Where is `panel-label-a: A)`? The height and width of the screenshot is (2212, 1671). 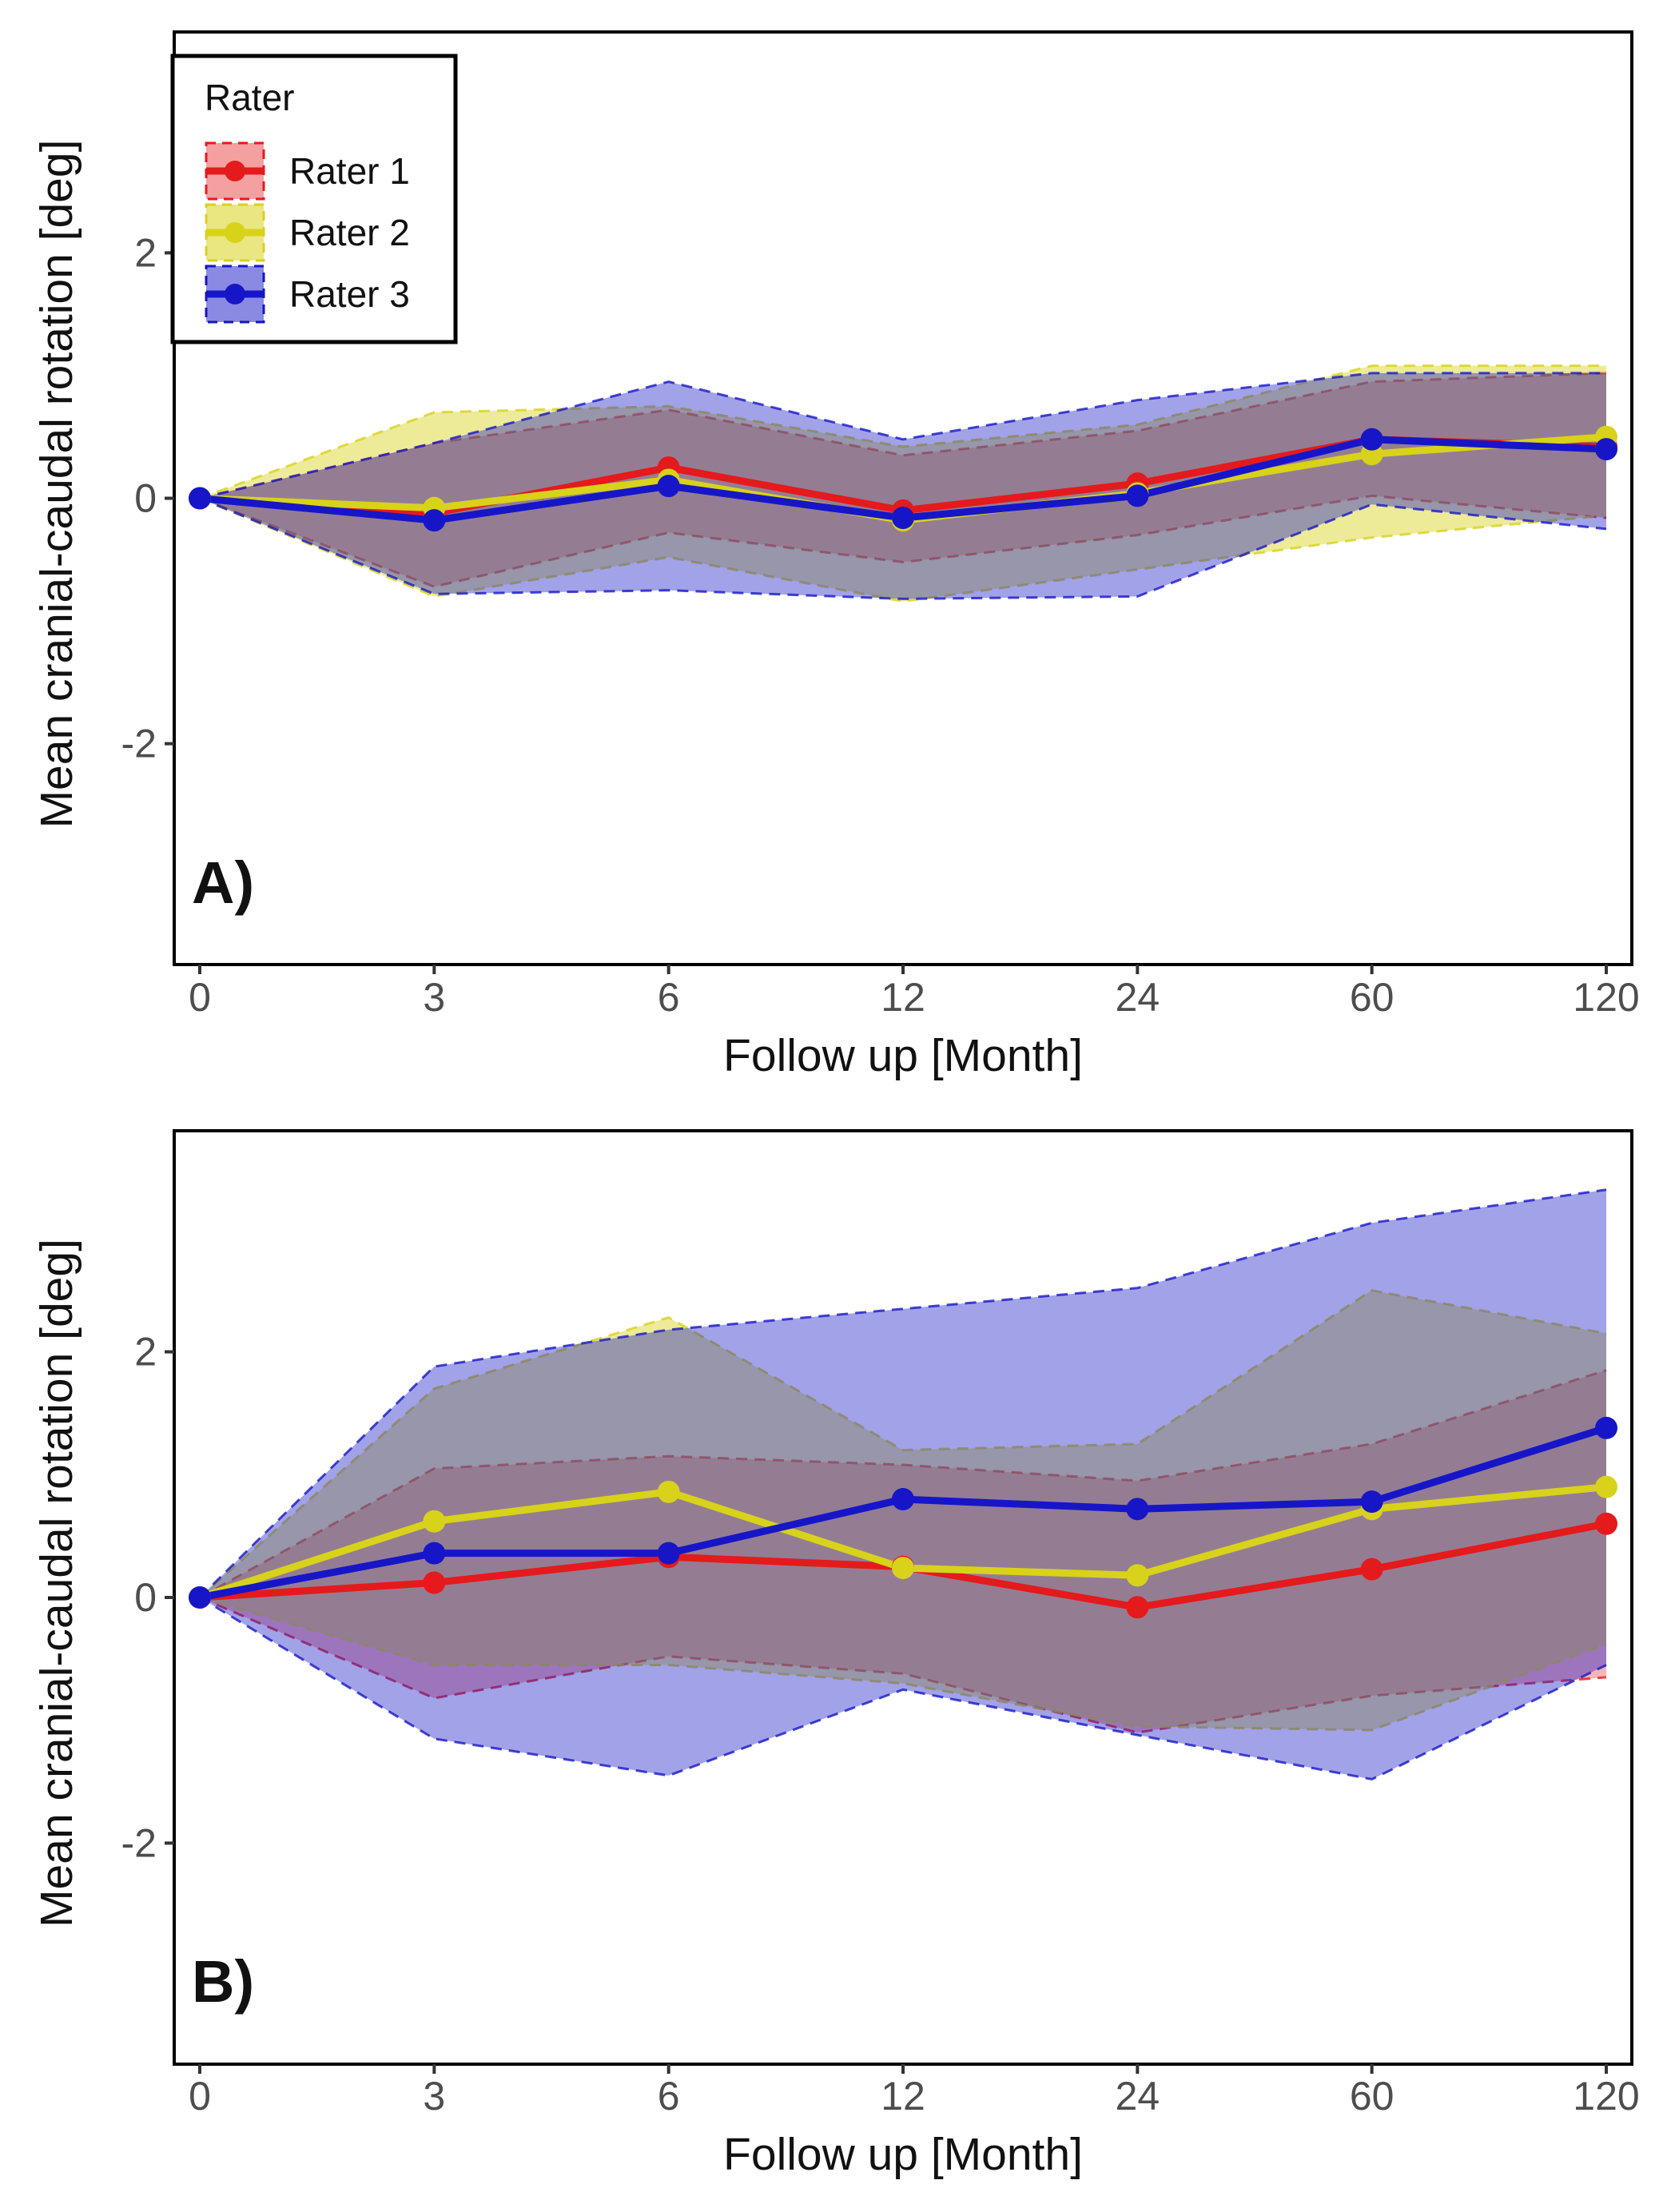 panel-label-a: A) is located at coordinates (223, 882).